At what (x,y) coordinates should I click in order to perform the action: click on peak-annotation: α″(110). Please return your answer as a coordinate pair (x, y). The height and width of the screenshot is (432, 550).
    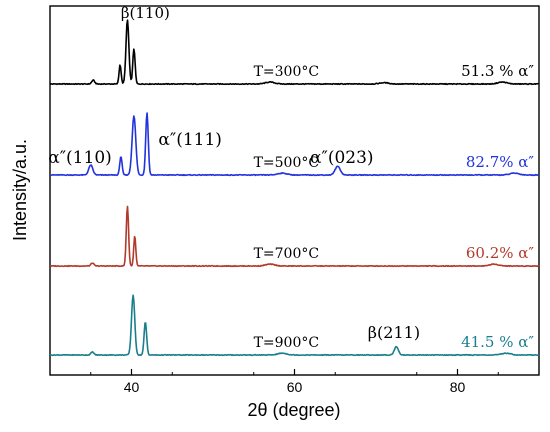
    Looking at the image, I should click on (80, 158).